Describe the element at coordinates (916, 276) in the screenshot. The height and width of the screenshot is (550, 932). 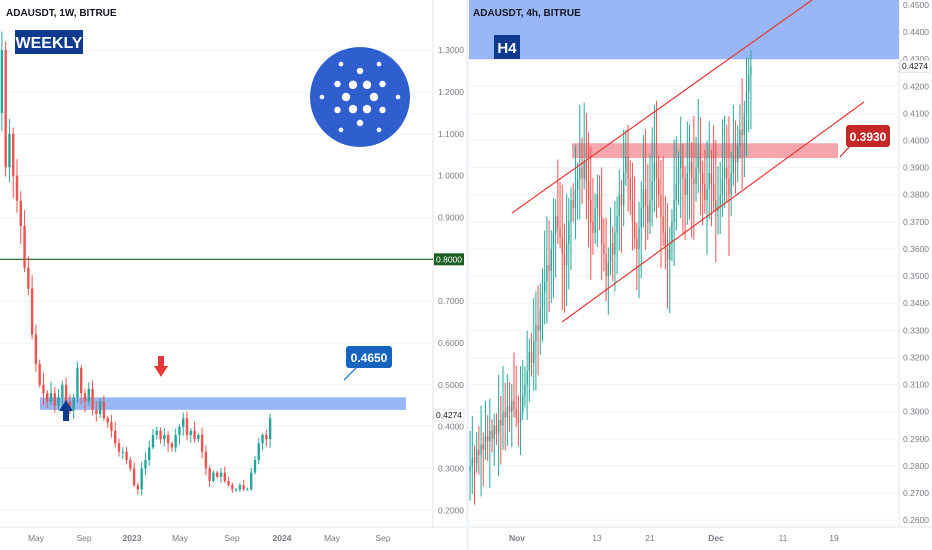
I see `price-tick-label: 0.3500` at that location.